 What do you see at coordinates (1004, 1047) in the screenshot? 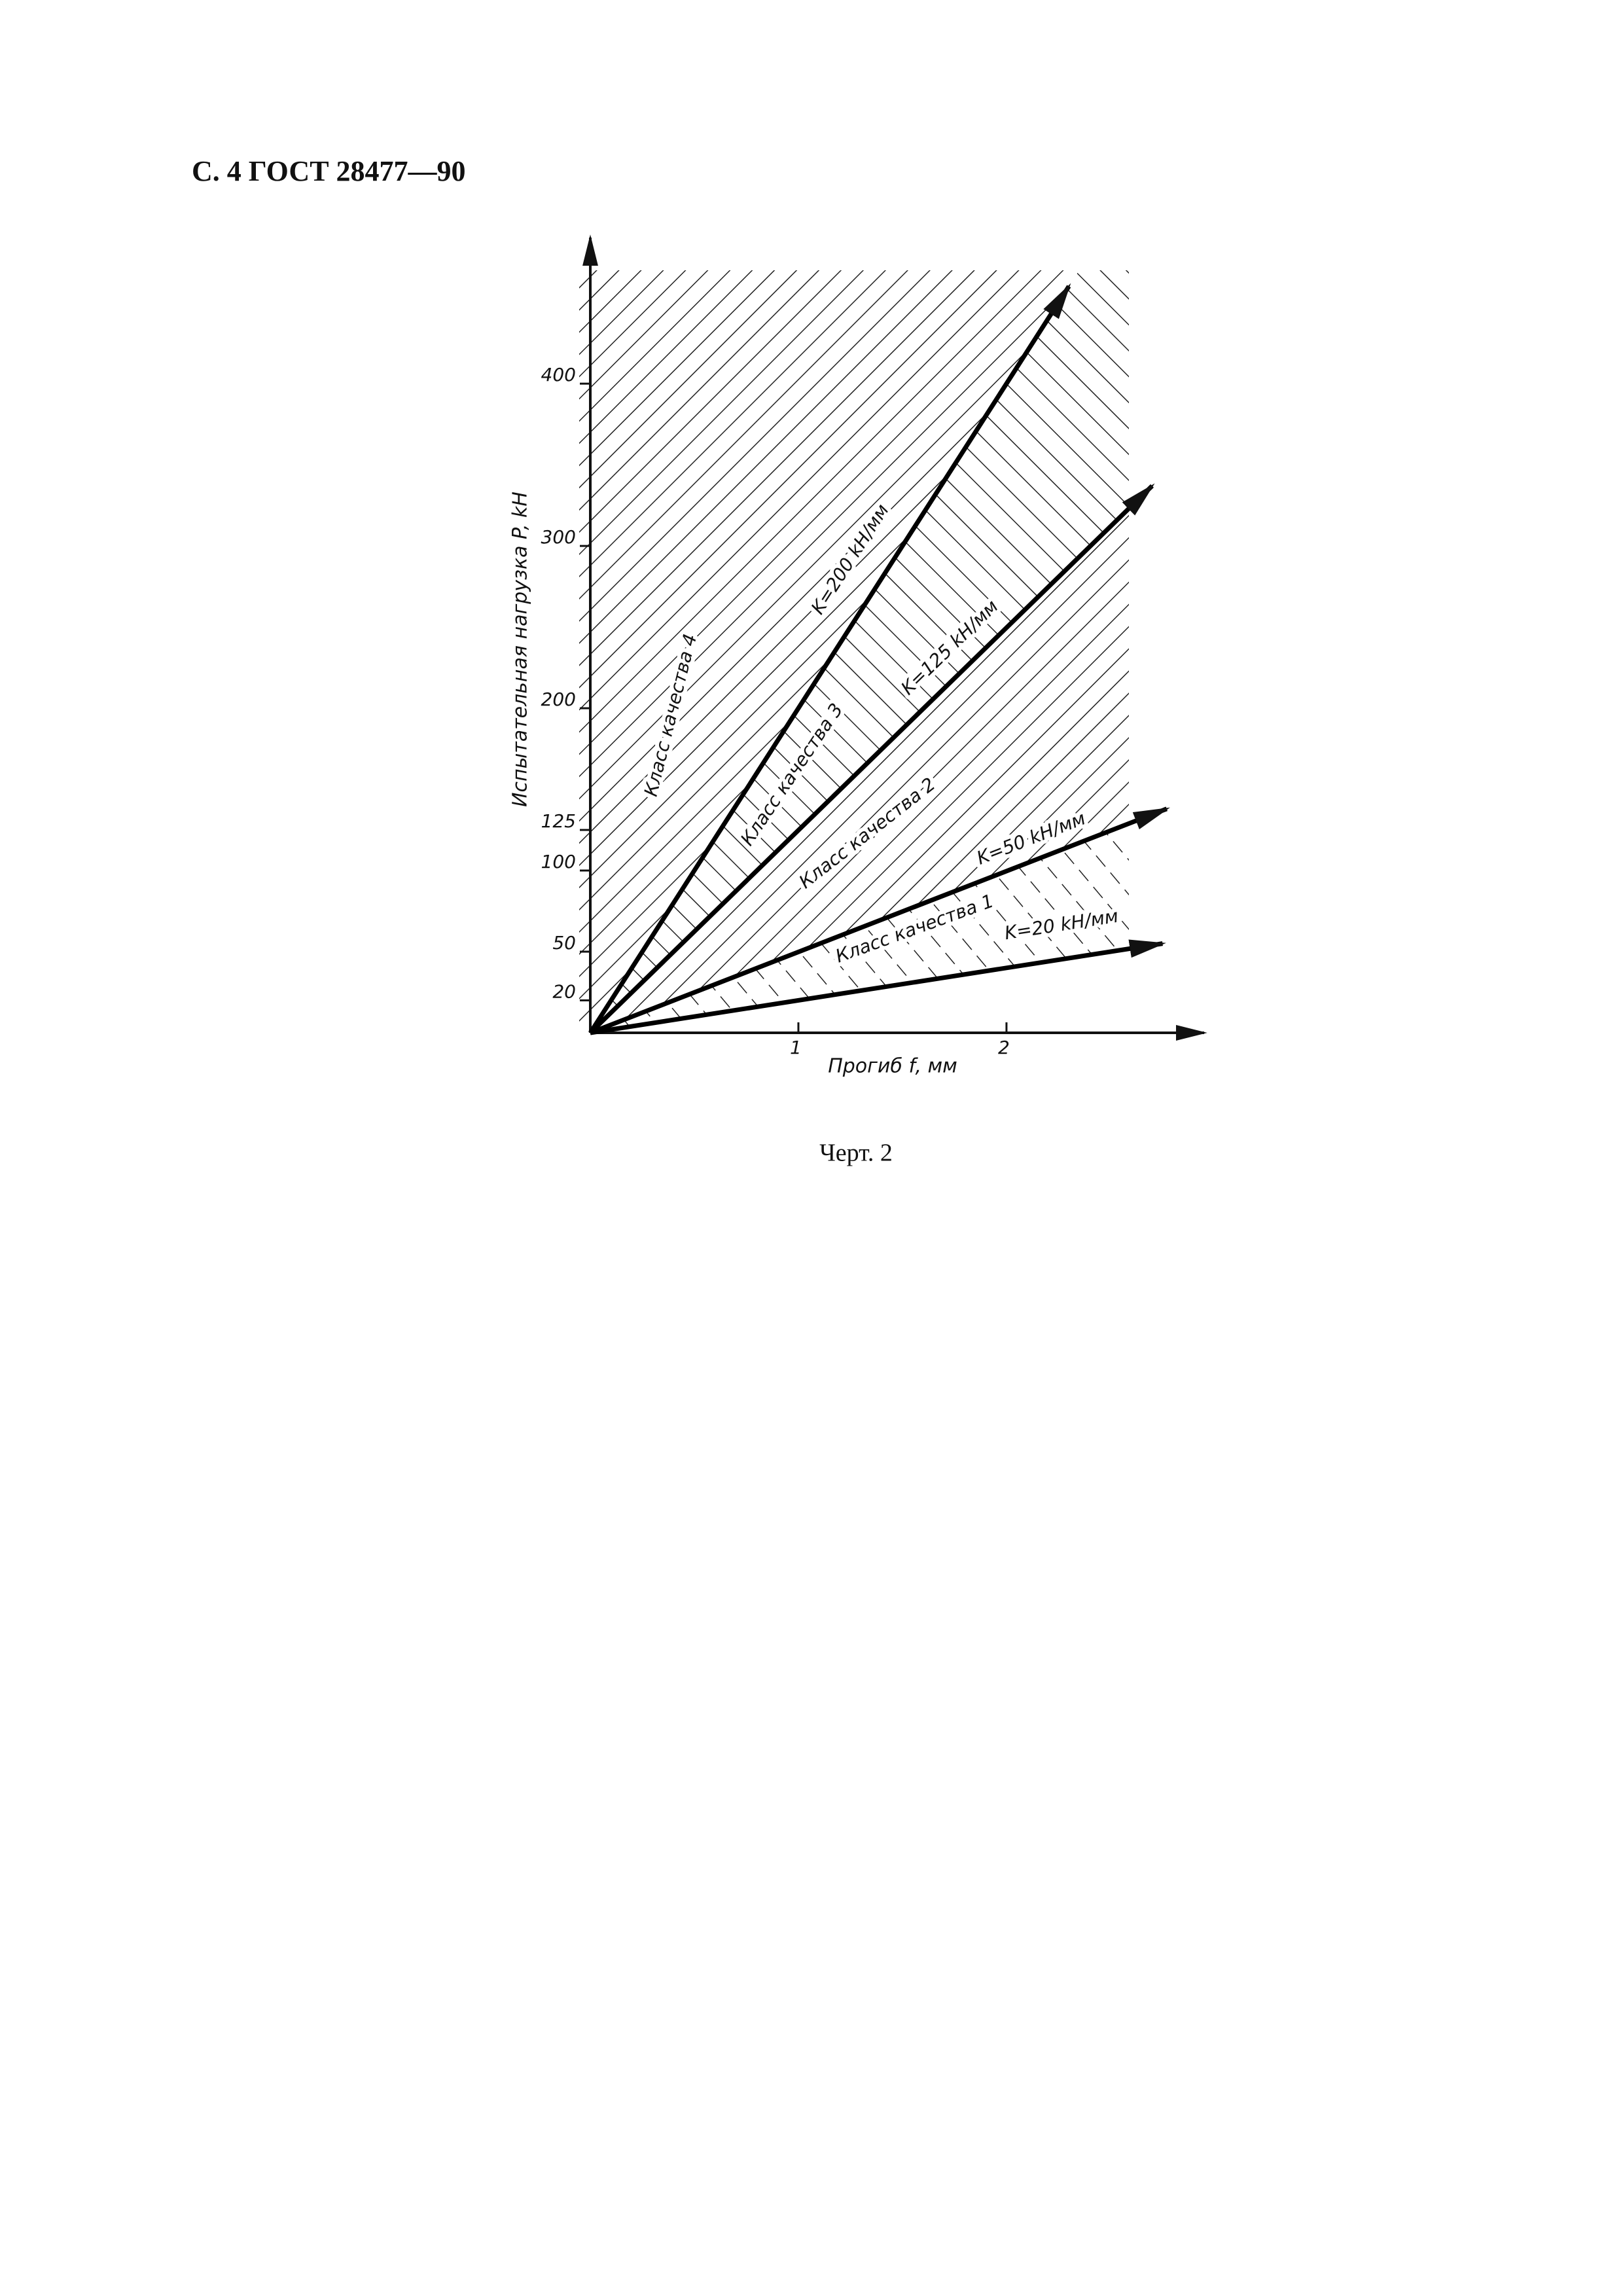
I see `x-tick-label: 2` at bounding box center [1004, 1047].